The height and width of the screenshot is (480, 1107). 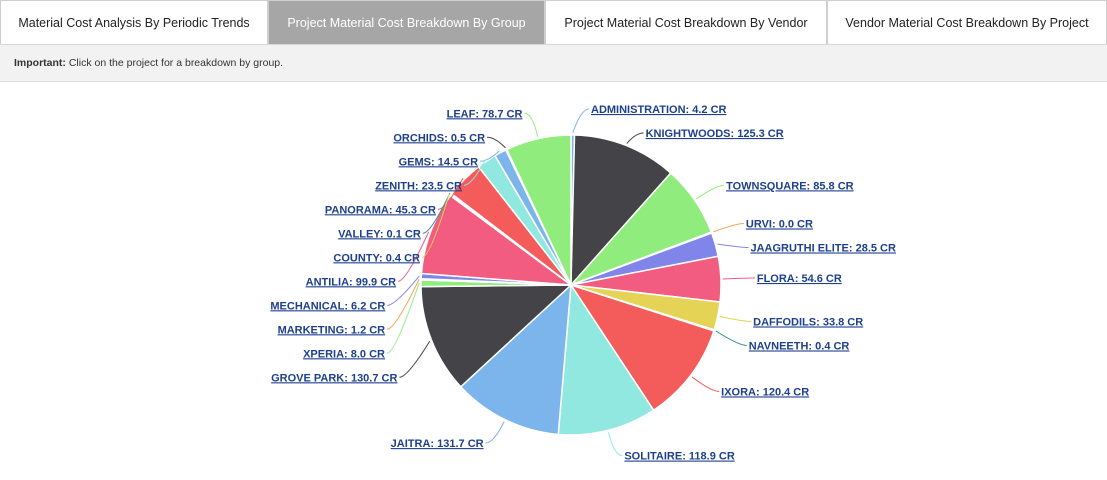 What do you see at coordinates (497, 240) in the screenshot?
I see `pie-slice-antilia` at bounding box center [497, 240].